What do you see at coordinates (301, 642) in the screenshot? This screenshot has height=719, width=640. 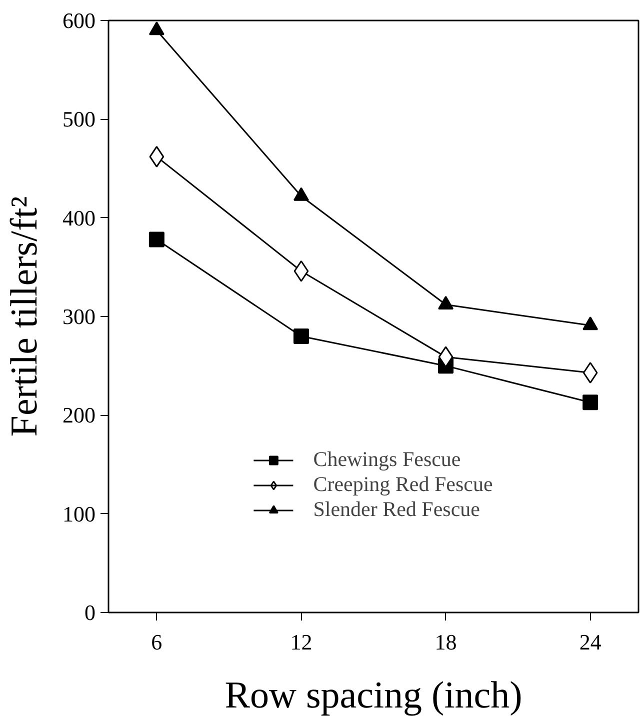 I see `x-tick-label: 12` at bounding box center [301, 642].